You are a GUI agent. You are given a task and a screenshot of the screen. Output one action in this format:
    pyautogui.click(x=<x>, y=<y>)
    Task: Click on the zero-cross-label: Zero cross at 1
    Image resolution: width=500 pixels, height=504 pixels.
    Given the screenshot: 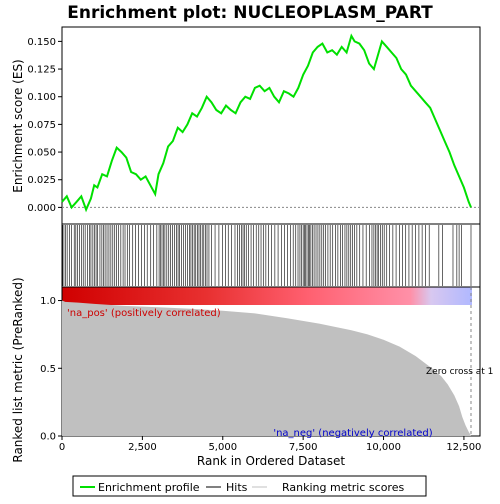 What is the action you would take?
    pyautogui.click(x=459, y=372)
    